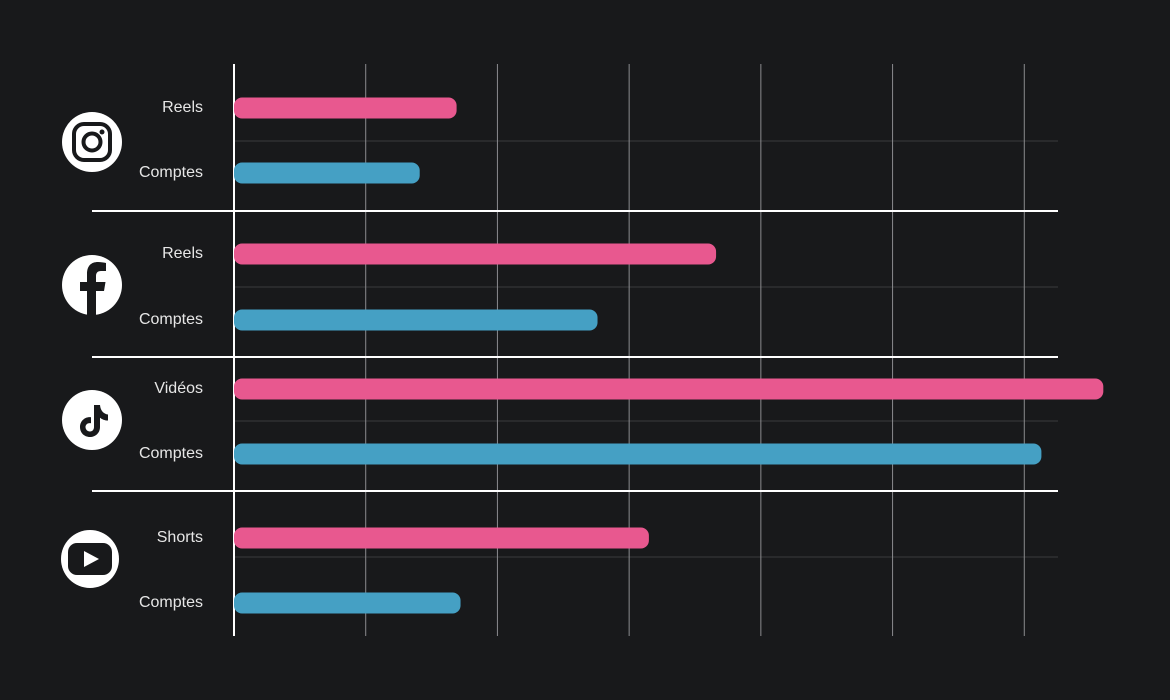 This screenshot has height=700, width=1170. What do you see at coordinates (178, 388) in the screenshot?
I see `category-label: Vidéos` at bounding box center [178, 388].